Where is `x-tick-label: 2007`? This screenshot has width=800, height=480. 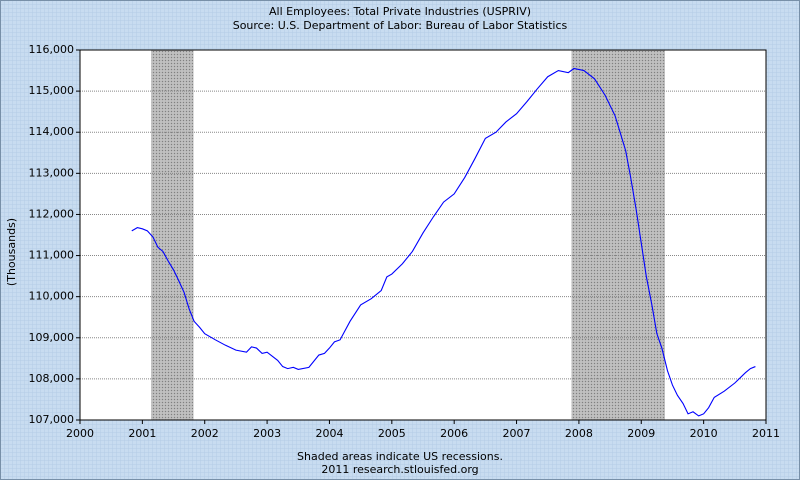
x-tick-label: 2007 is located at coordinates (517, 433).